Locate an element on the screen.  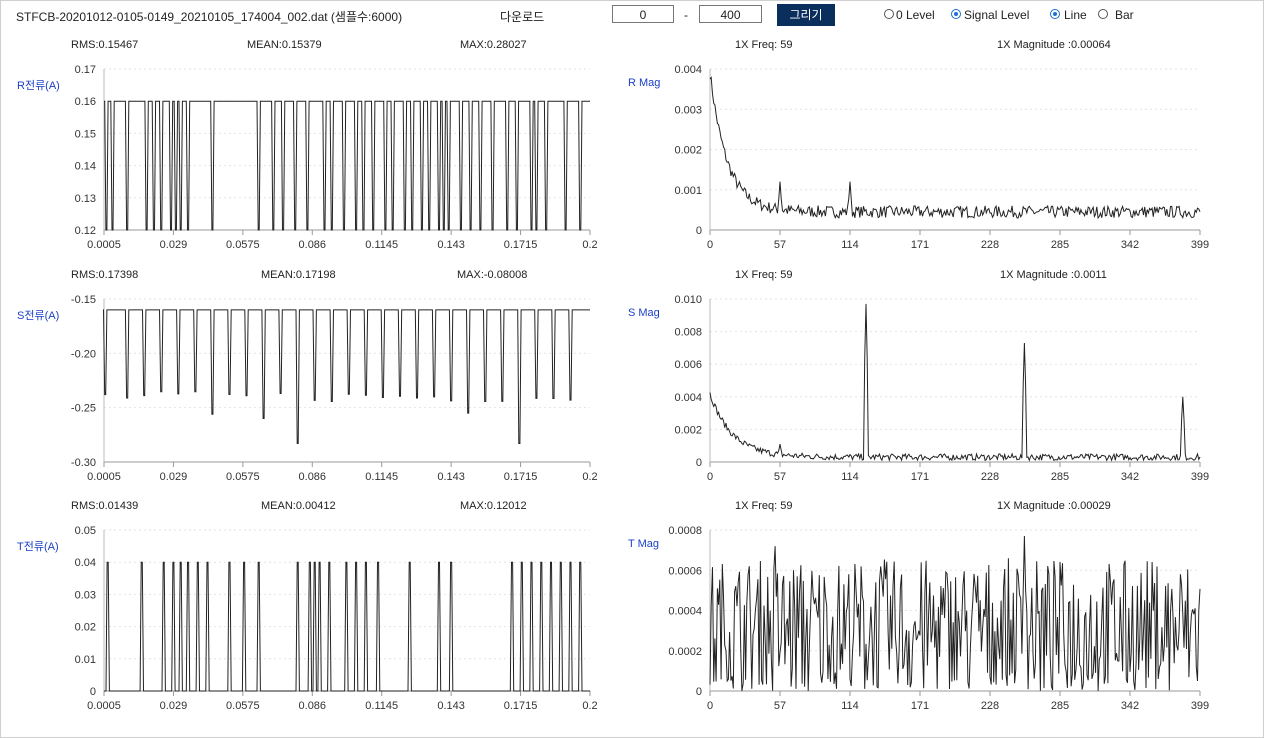
r-current-x-tick: 0.2 is located at coordinates (589, 245).